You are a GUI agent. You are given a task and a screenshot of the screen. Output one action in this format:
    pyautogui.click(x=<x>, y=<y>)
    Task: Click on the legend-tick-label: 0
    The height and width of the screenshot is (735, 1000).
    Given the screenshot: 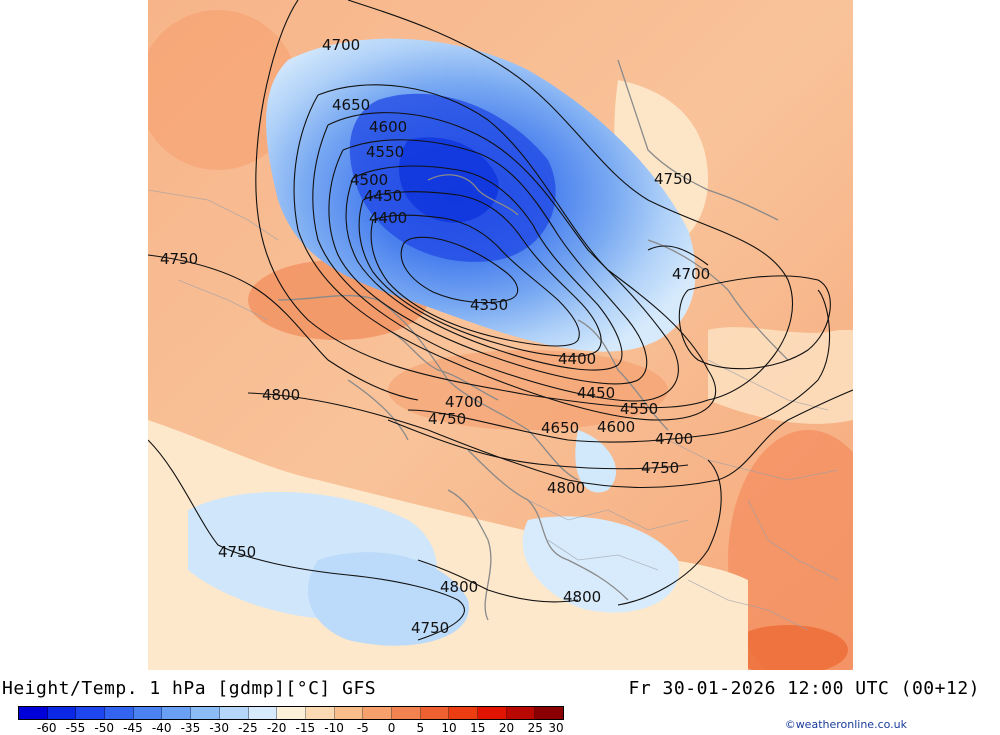 What is the action you would take?
    pyautogui.click(x=391, y=728)
    